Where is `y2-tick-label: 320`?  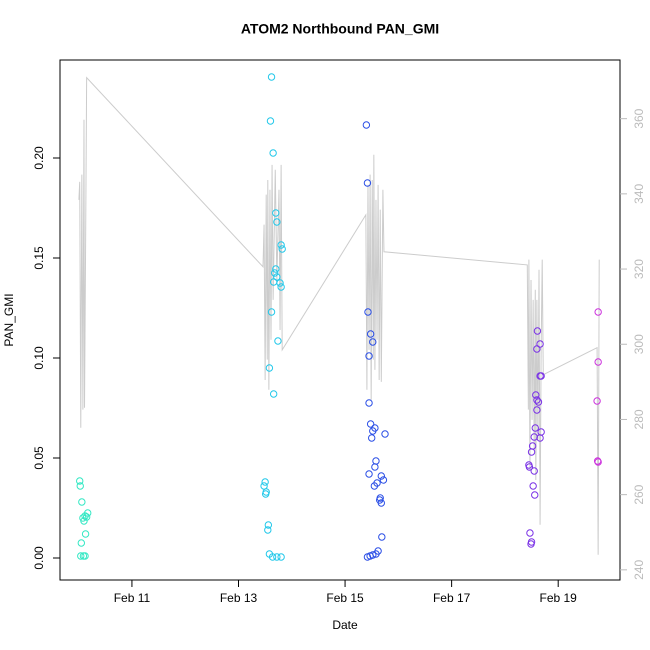 y2-tick-label: 320 is located at coordinates (639, 269).